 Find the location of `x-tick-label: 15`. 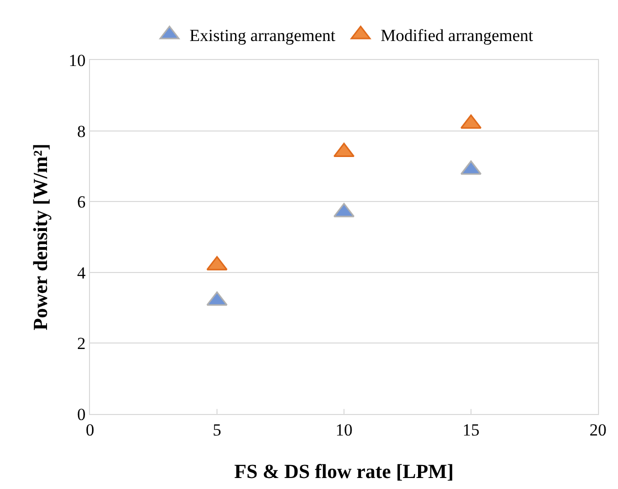

x-tick-label: 15 is located at coordinates (471, 430).